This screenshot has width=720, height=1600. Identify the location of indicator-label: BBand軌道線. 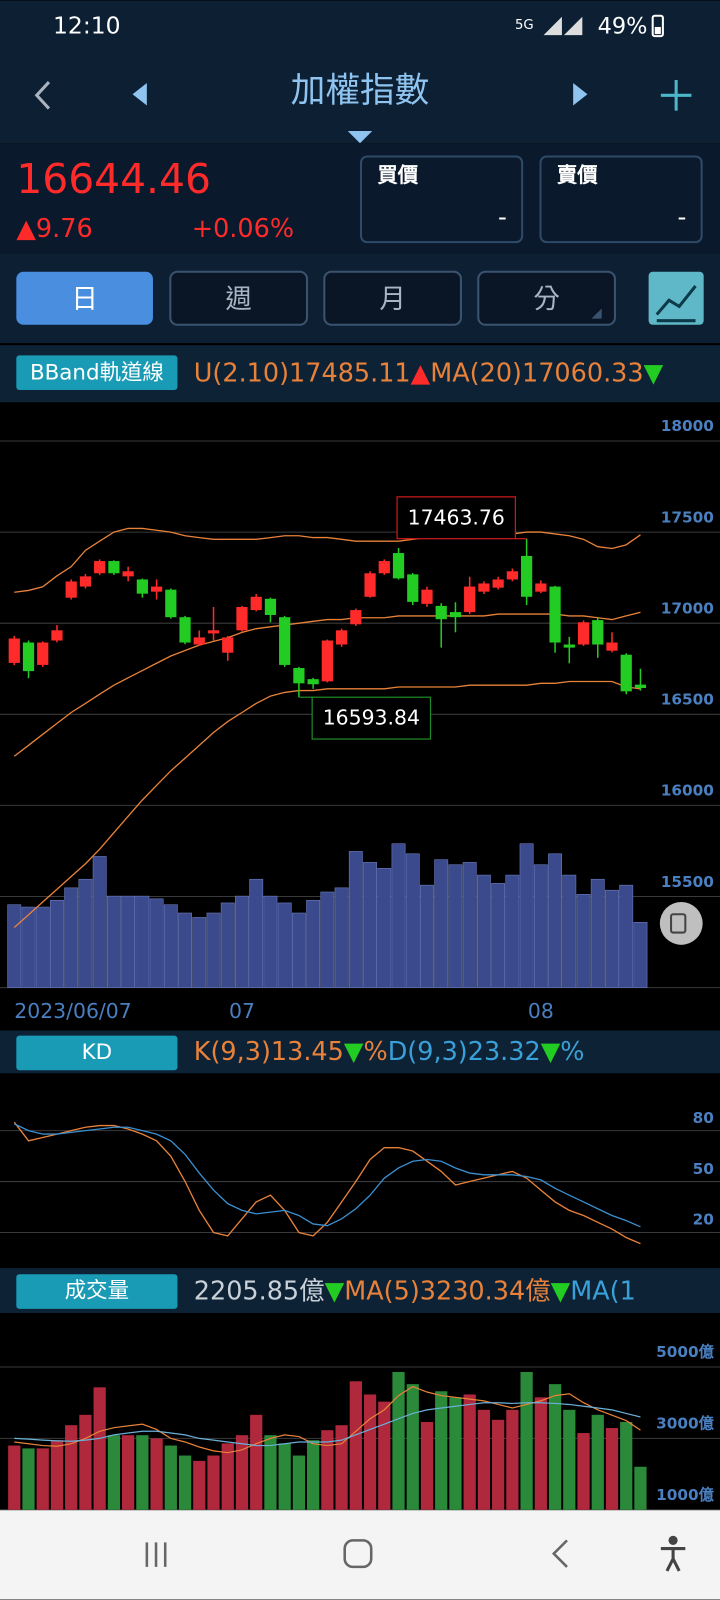
(97, 373).